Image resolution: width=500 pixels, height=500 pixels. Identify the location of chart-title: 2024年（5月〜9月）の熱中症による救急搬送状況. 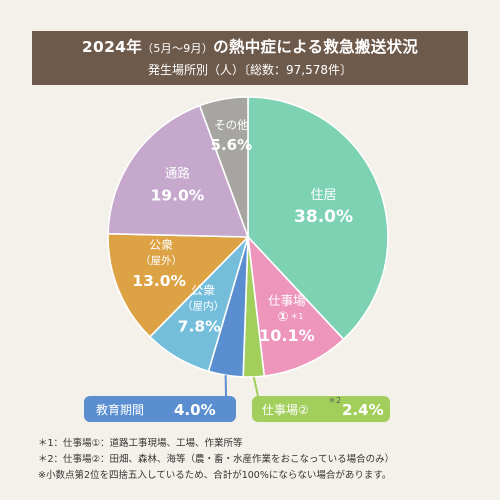
(250, 48).